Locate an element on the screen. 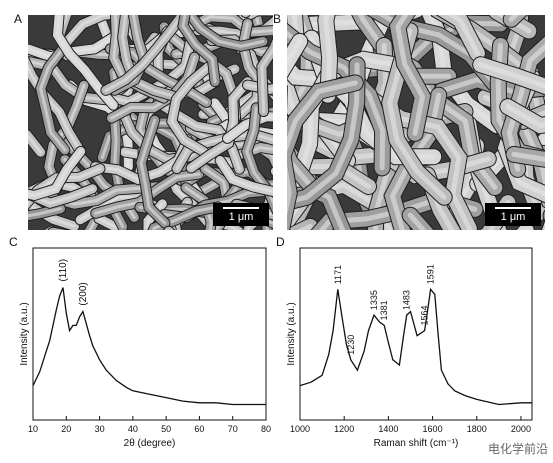 The width and height of the screenshot is (553, 463). peak-label: 1335 is located at coordinates (374, 300).